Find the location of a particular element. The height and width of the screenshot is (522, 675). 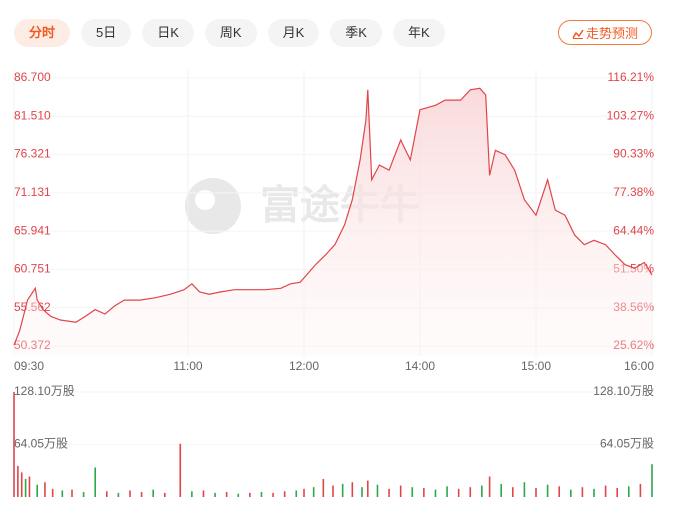

y-tick-label: 64.05万股 is located at coordinates (41, 444).